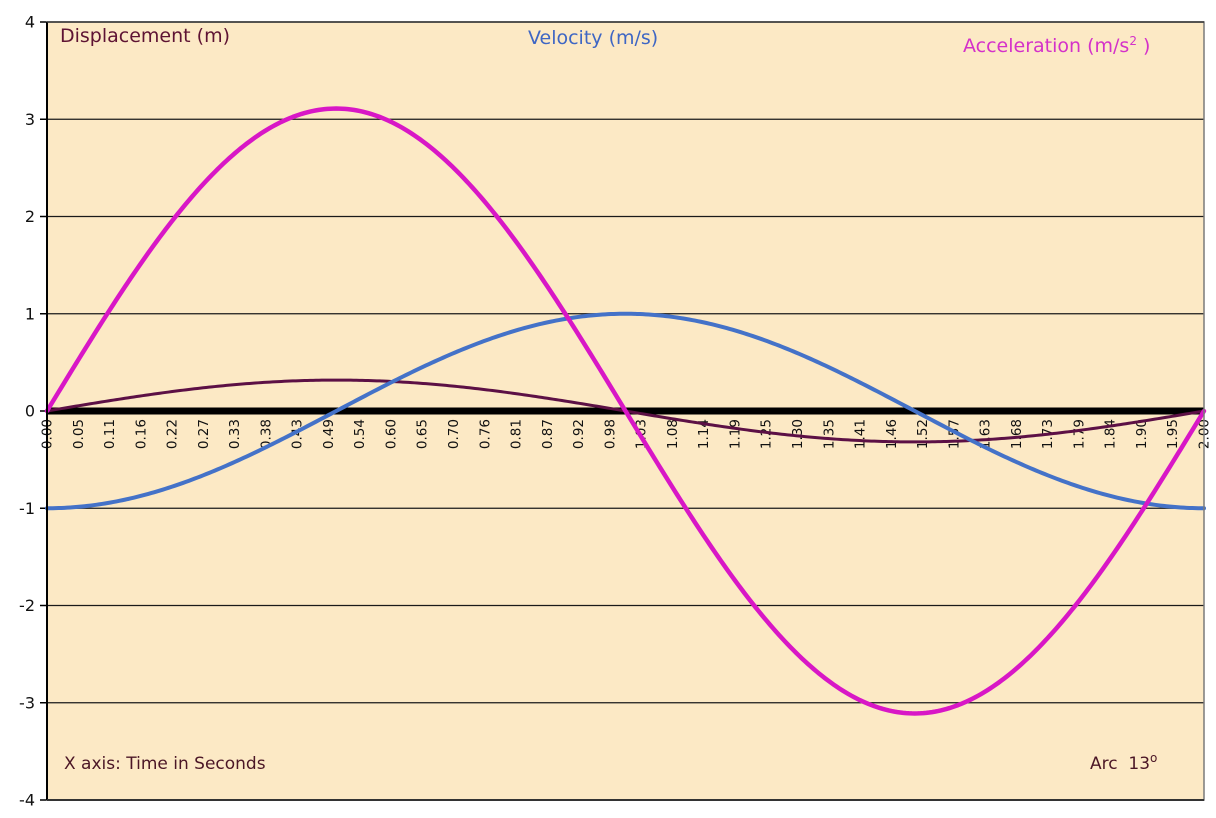 The height and width of the screenshot is (818, 1216). Describe the element at coordinates (1111, 434) in the screenshot. I see `x-tick-label: 1.84` at that location.